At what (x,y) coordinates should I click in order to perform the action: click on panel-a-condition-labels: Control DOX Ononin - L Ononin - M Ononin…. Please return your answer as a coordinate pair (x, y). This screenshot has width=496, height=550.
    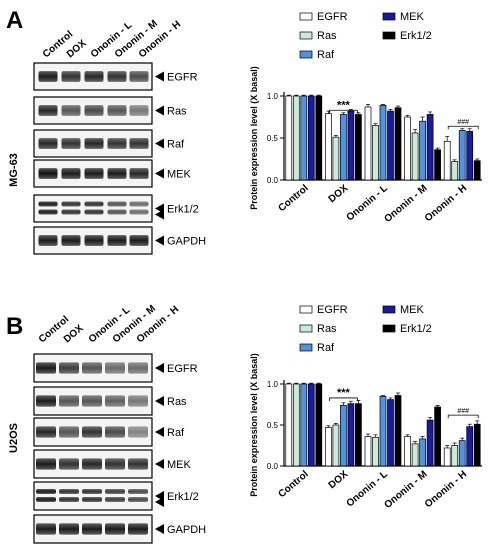
    Looking at the image, I should click on (112, 39).